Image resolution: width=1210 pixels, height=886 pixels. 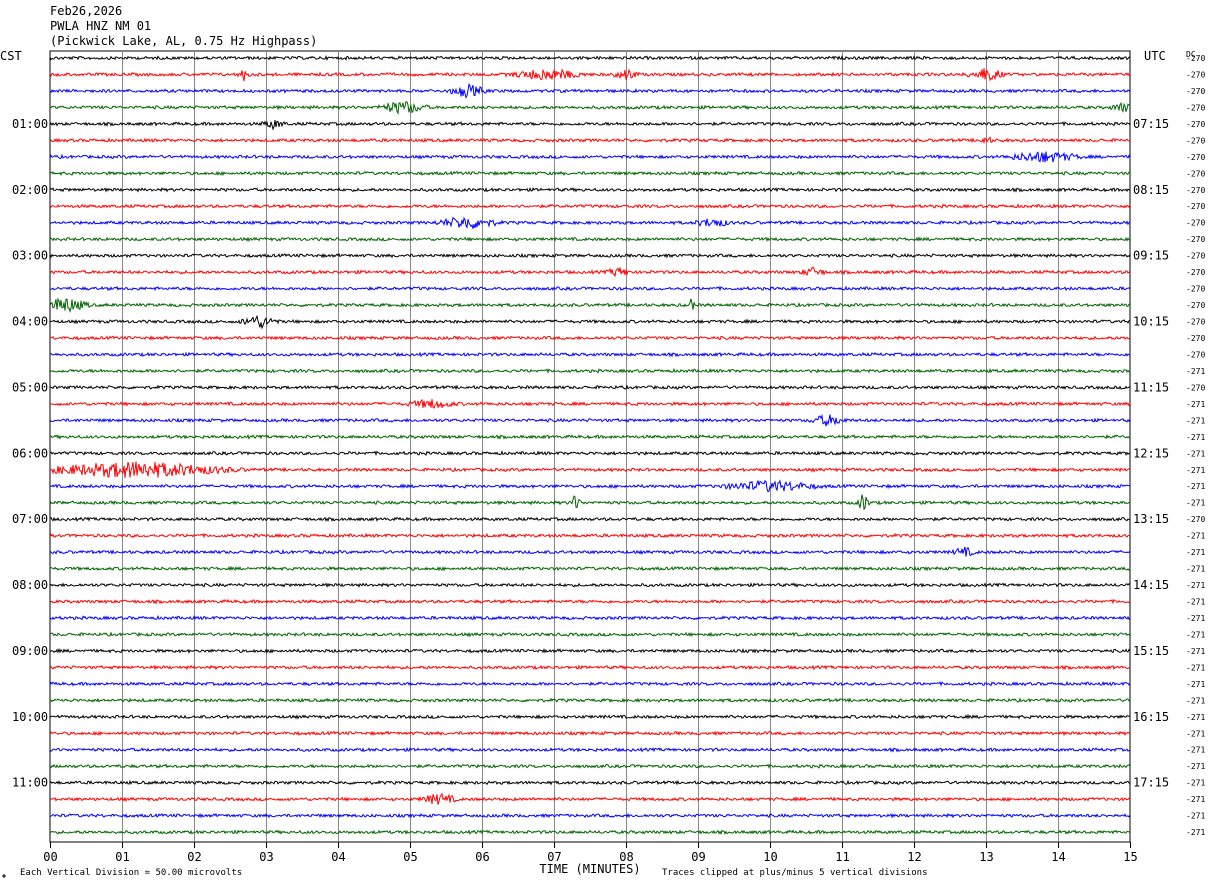 I want to click on x-tick-label: 05, so click(x=410, y=857).